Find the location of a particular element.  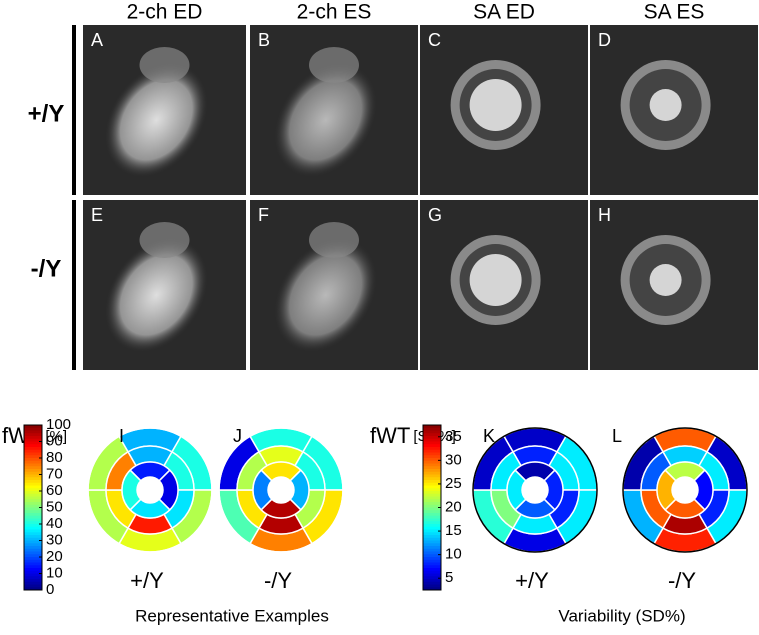

panel-letter: K is located at coordinates (489, 436).